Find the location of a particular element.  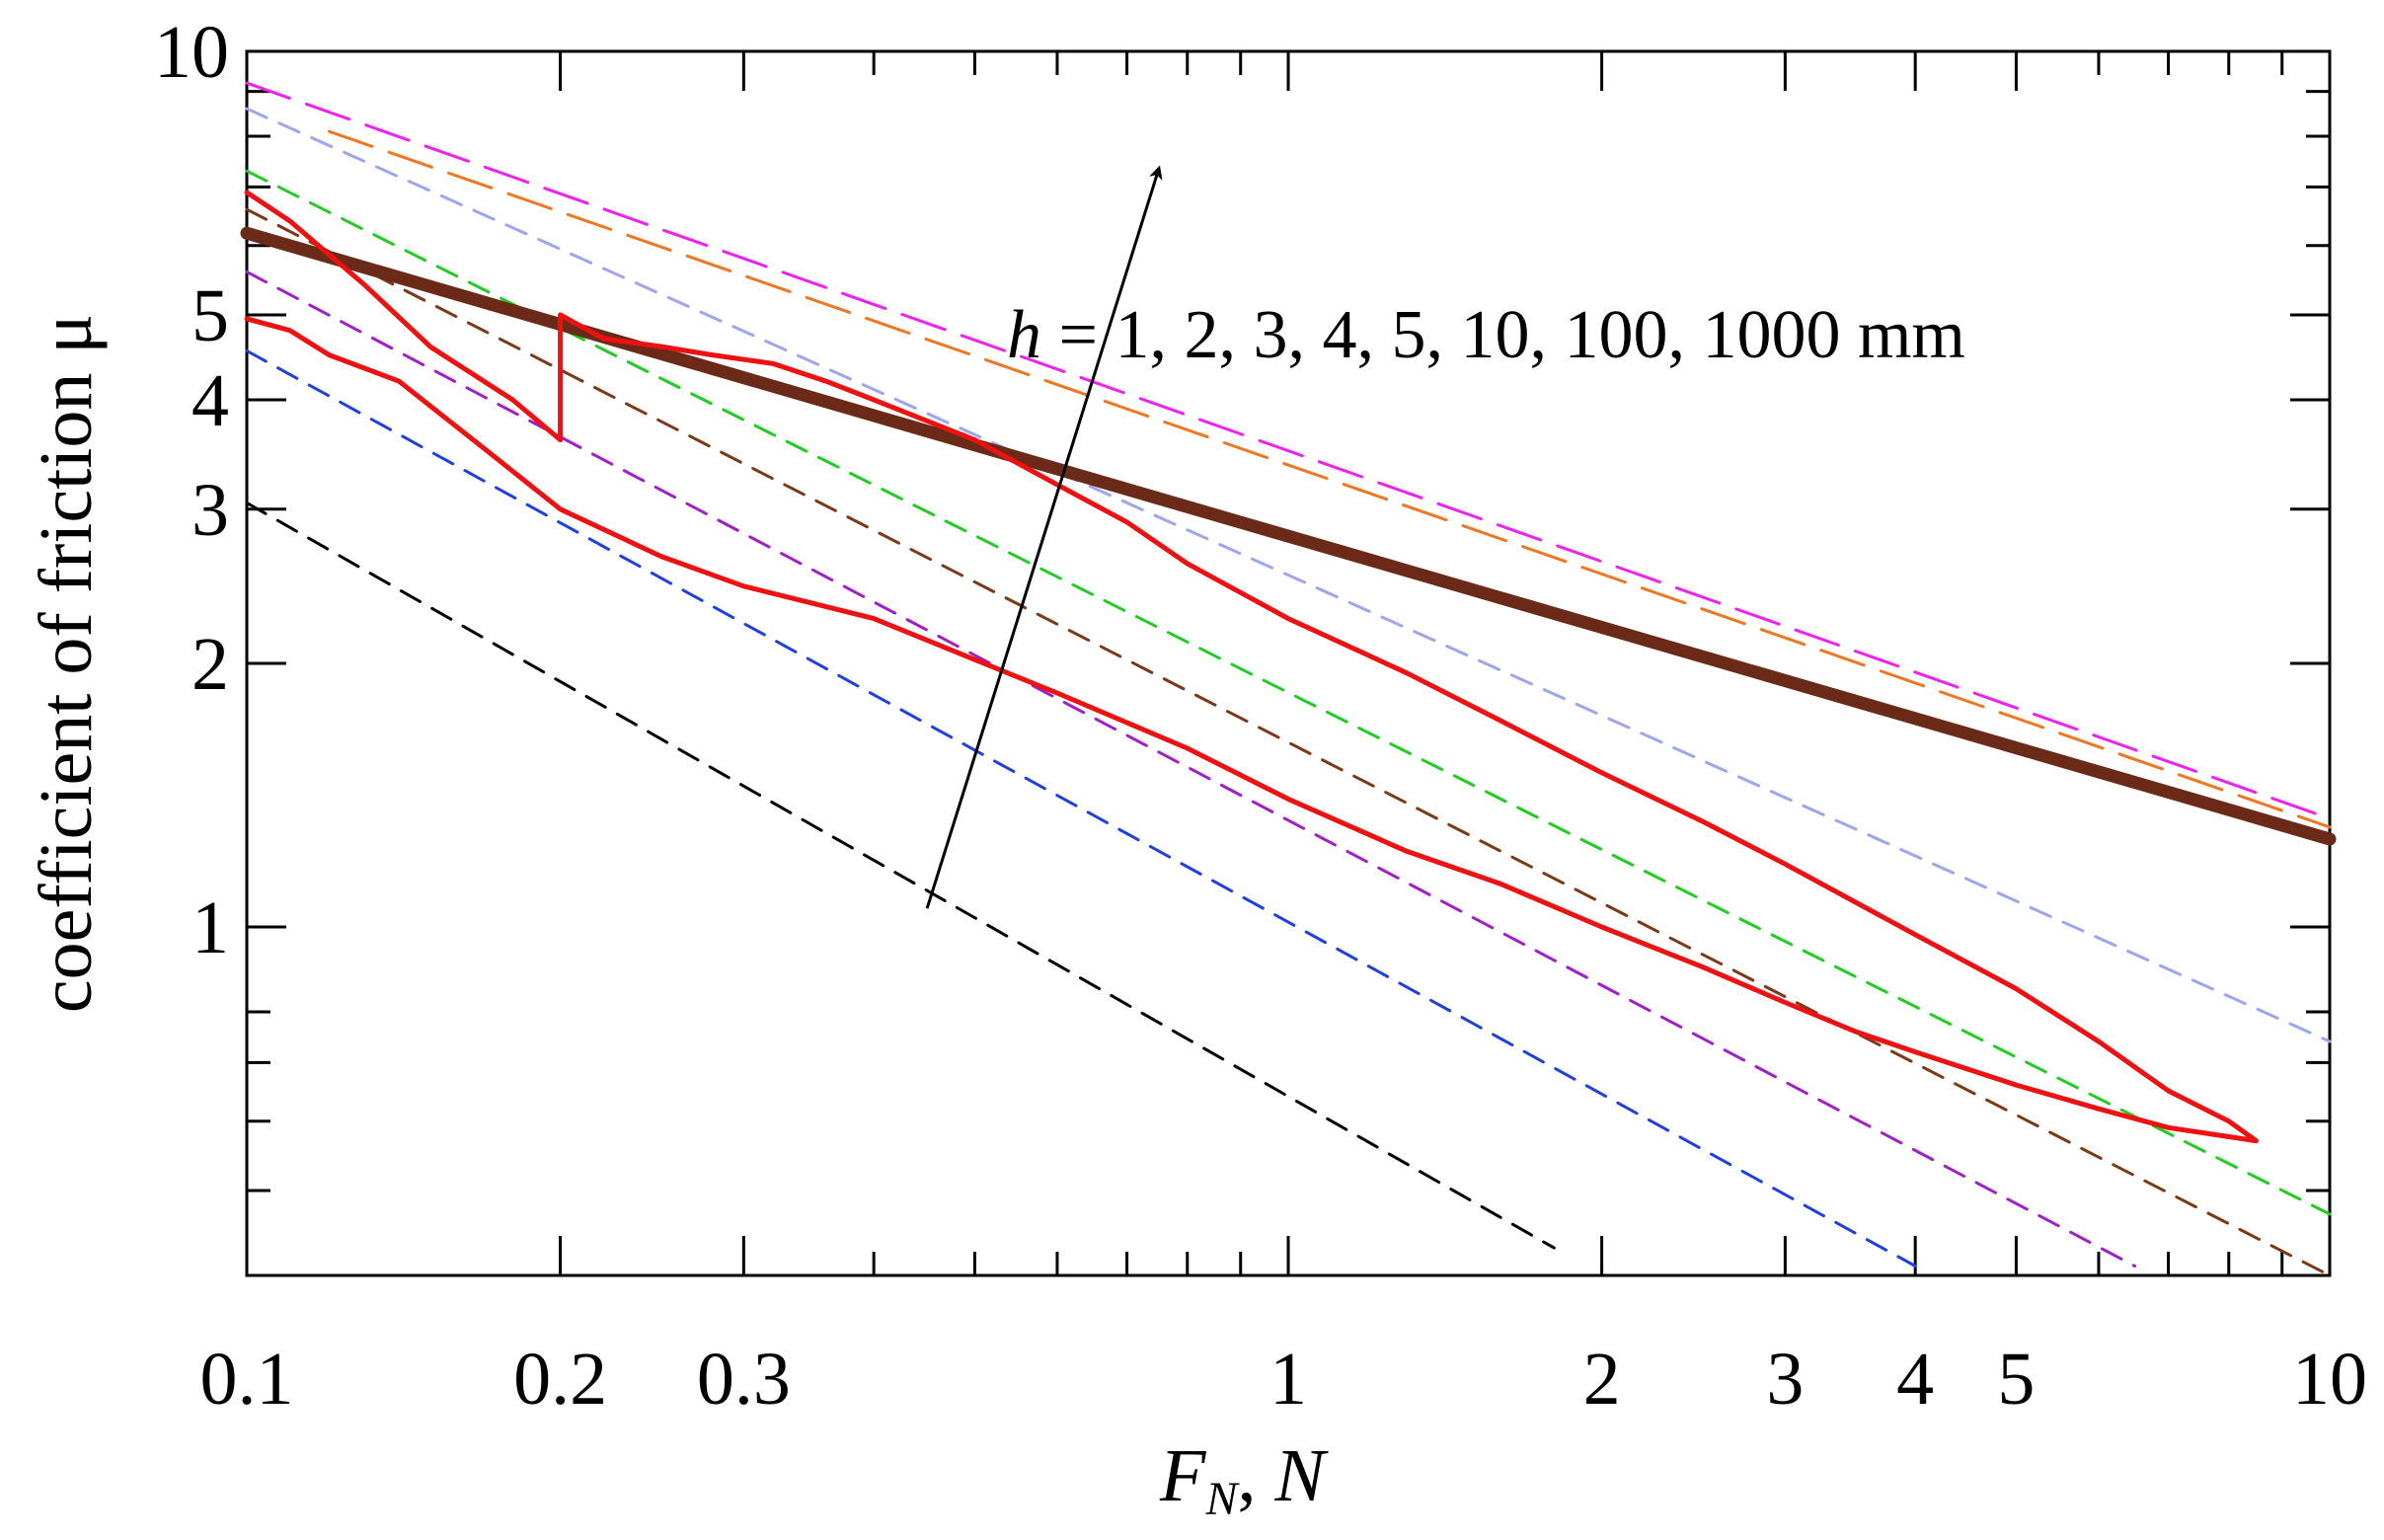

y-axis-title: coefficient of friction μ is located at coordinates (66, 663).